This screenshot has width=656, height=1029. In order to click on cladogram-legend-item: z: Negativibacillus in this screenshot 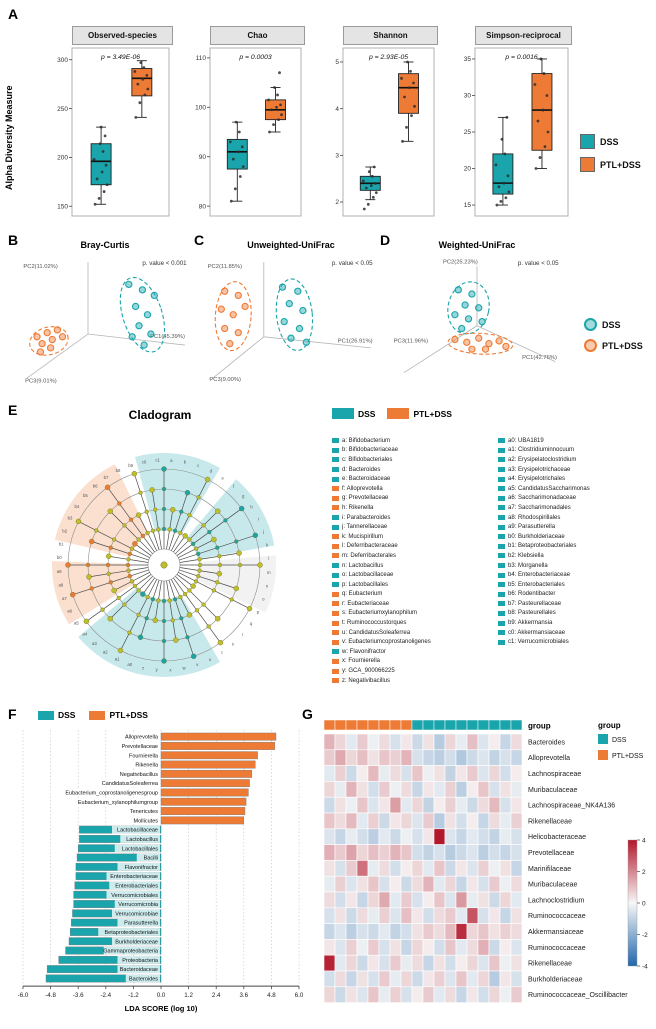, I will do `click(414, 681)`.